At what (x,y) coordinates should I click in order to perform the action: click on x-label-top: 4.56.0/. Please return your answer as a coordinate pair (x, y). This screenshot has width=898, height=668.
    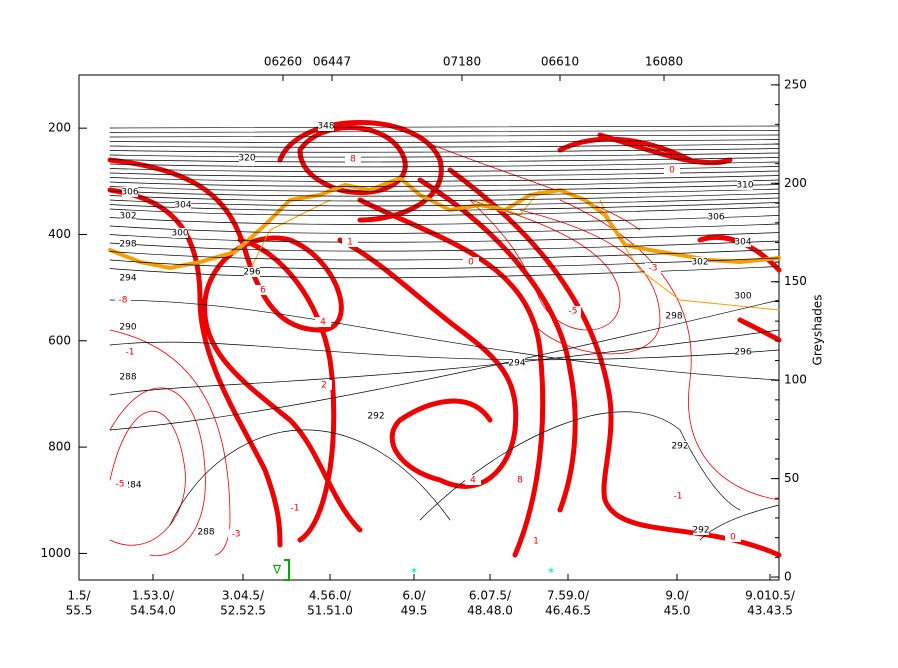
    Looking at the image, I should click on (330, 596).